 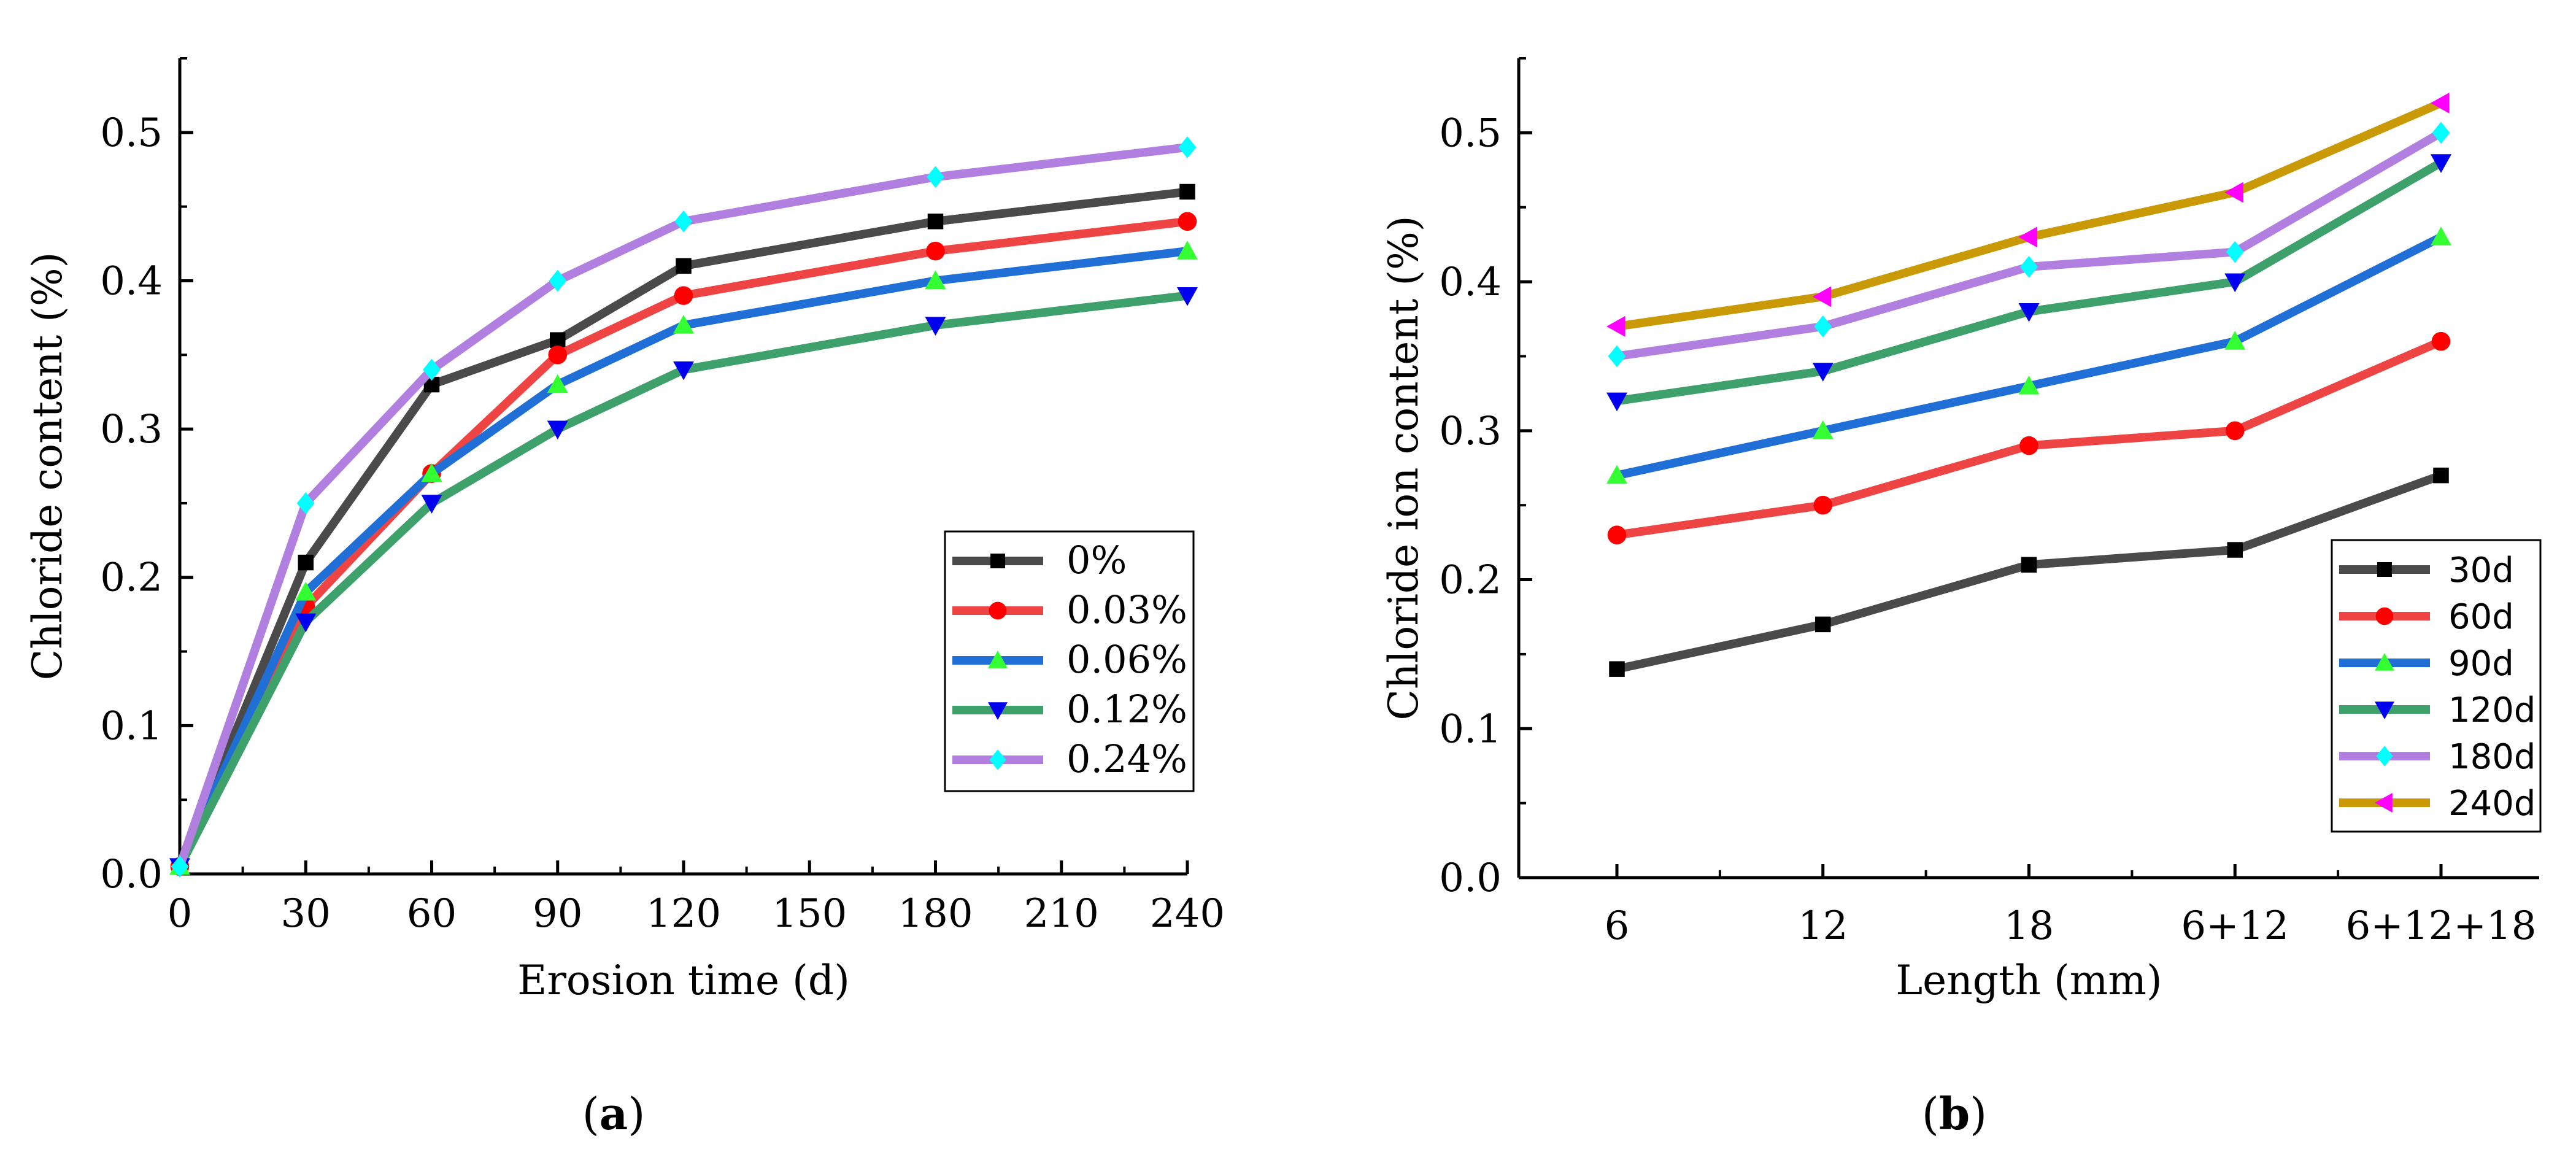 What do you see at coordinates (2492, 804) in the screenshot?
I see `legend-label: 240d` at bounding box center [2492, 804].